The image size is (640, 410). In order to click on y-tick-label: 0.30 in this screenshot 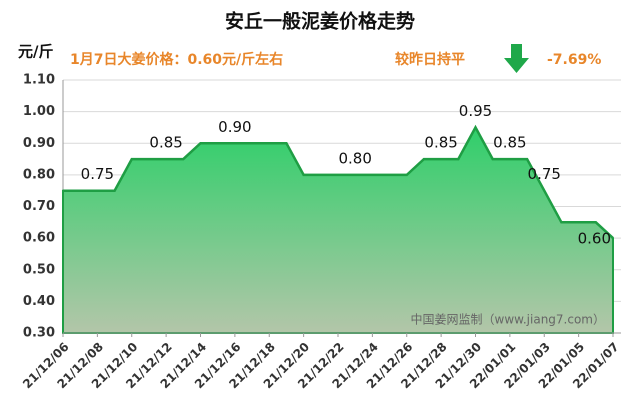, I will do `click(39, 333)`.